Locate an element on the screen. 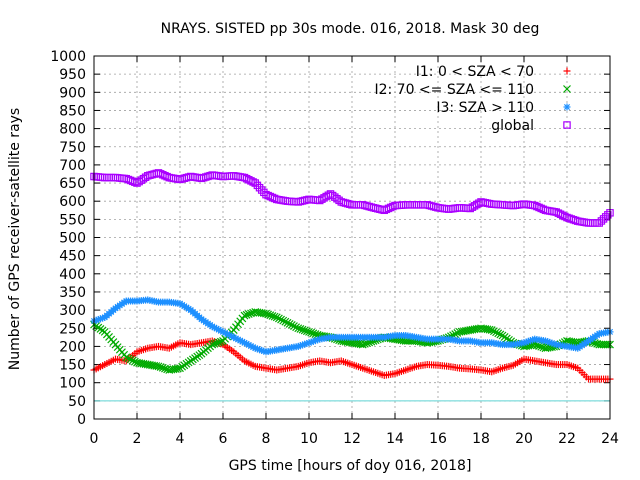 The image size is (640, 480). x-tick-label: 2 is located at coordinates (137, 439).